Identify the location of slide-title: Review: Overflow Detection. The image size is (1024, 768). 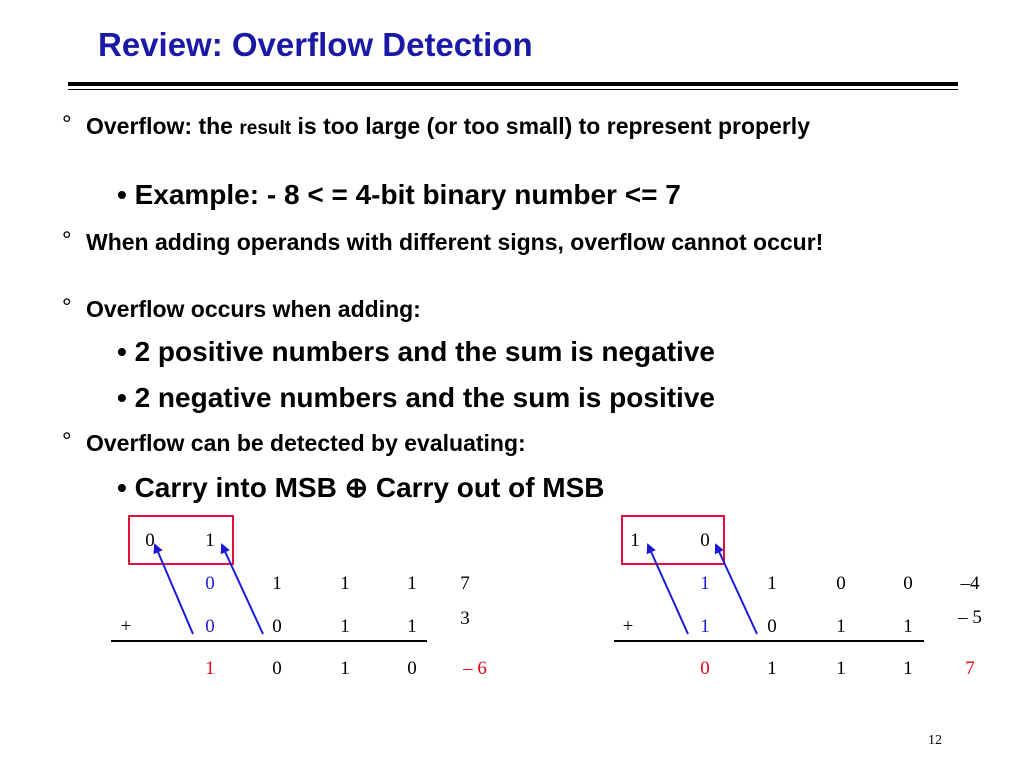
(315, 44).